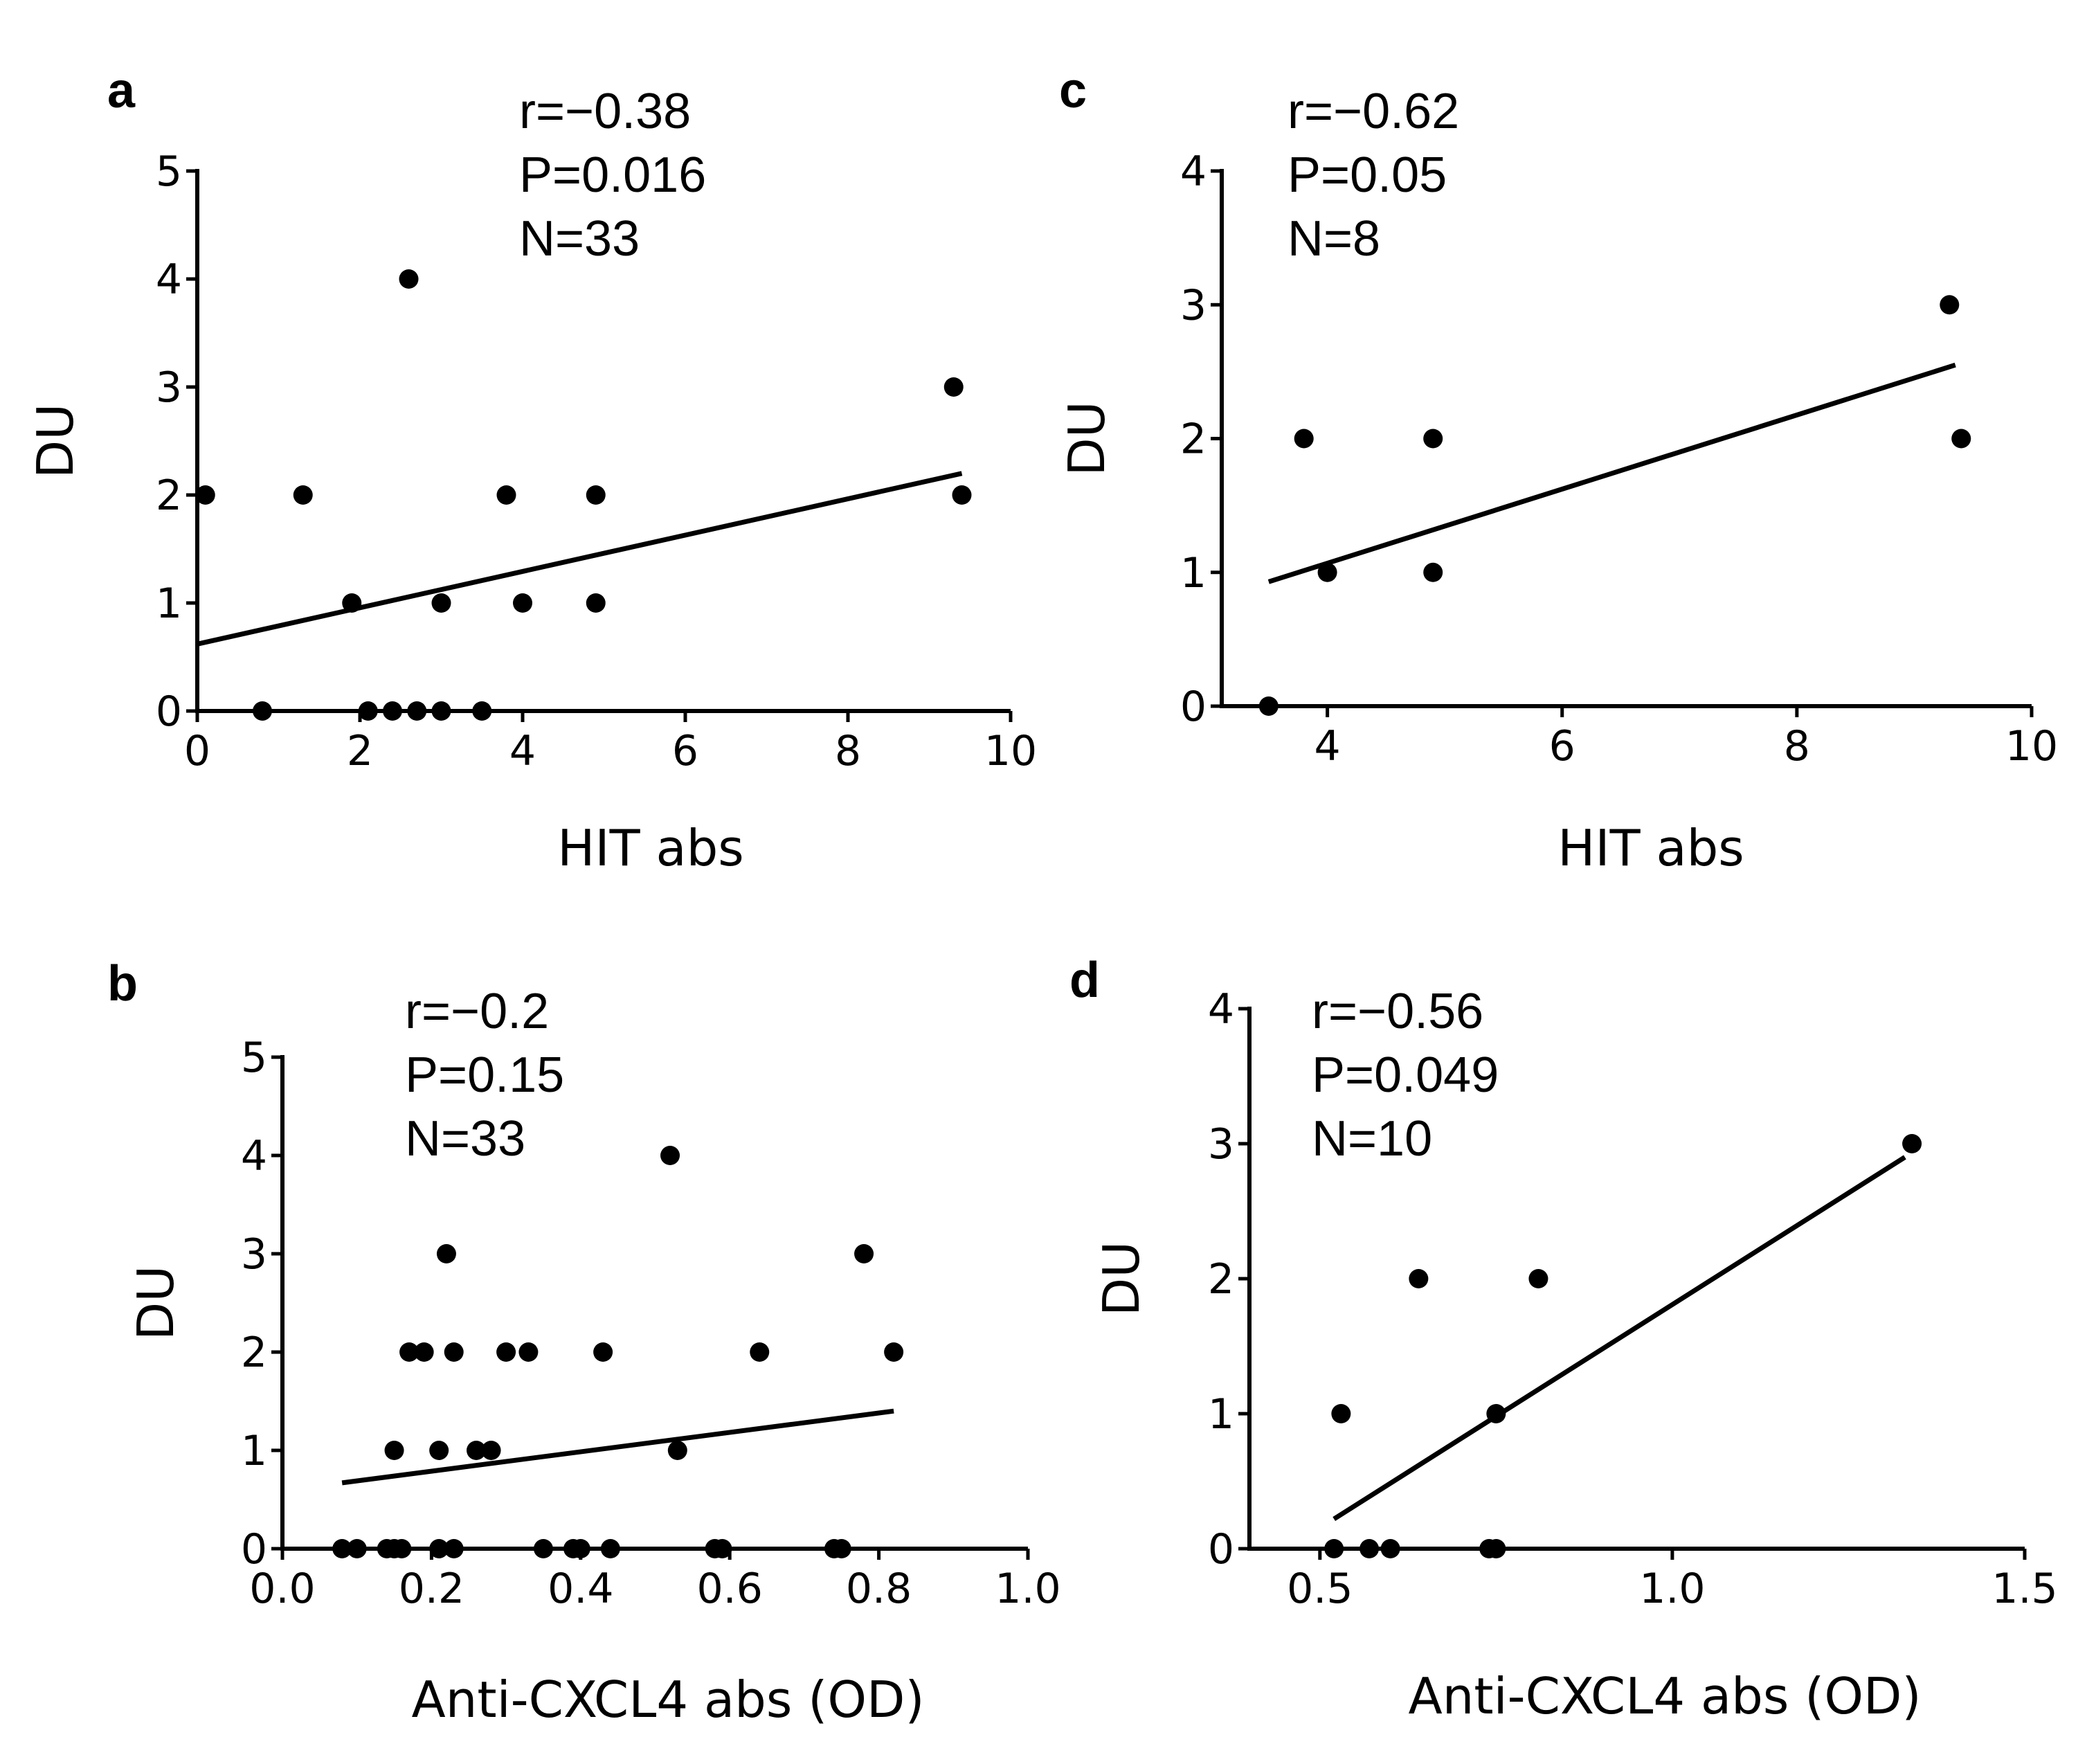 The height and width of the screenshot is (1764, 2096). What do you see at coordinates (1797, 746) in the screenshot?
I see `x-tick-label: 8` at bounding box center [1797, 746].